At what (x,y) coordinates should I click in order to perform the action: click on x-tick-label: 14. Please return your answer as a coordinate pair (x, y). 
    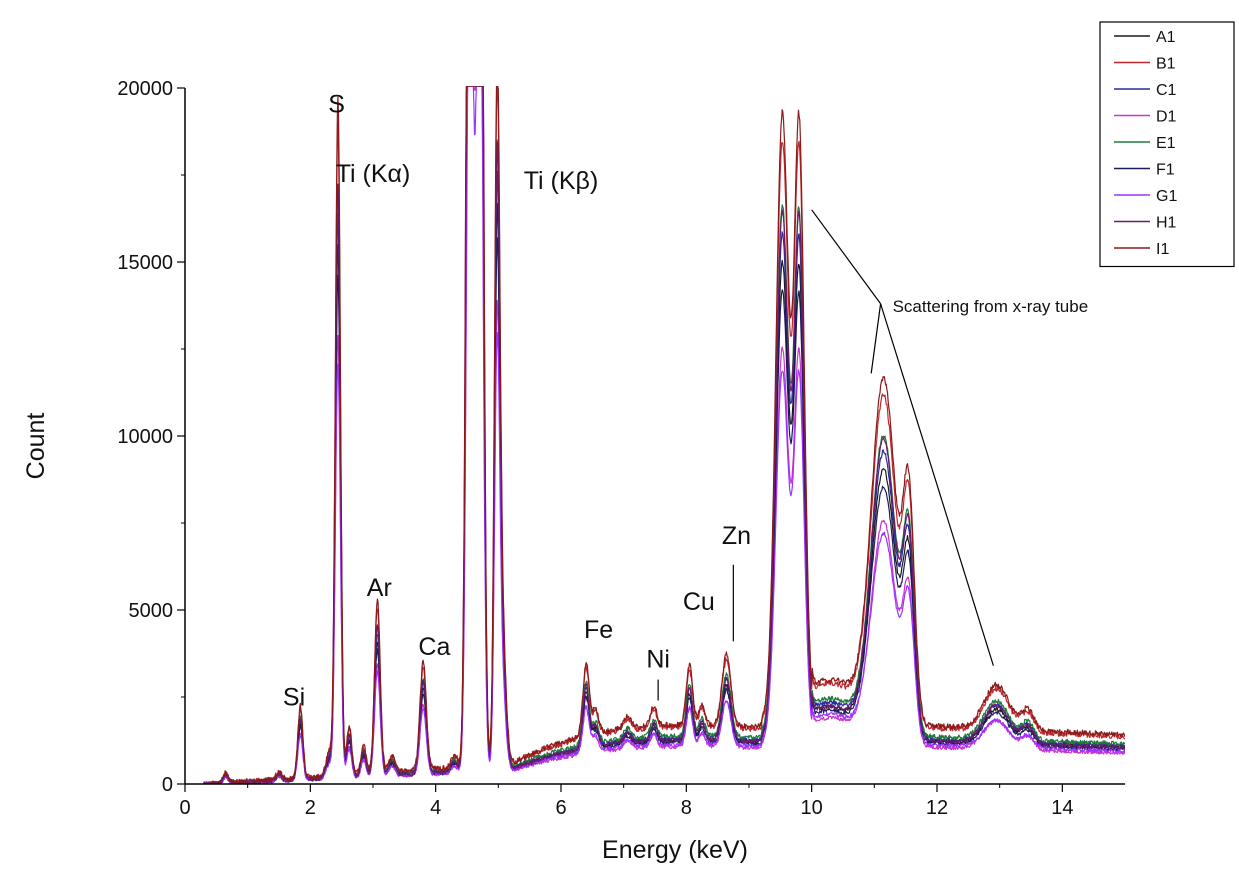
    Looking at the image, I should click on (1062, 808).